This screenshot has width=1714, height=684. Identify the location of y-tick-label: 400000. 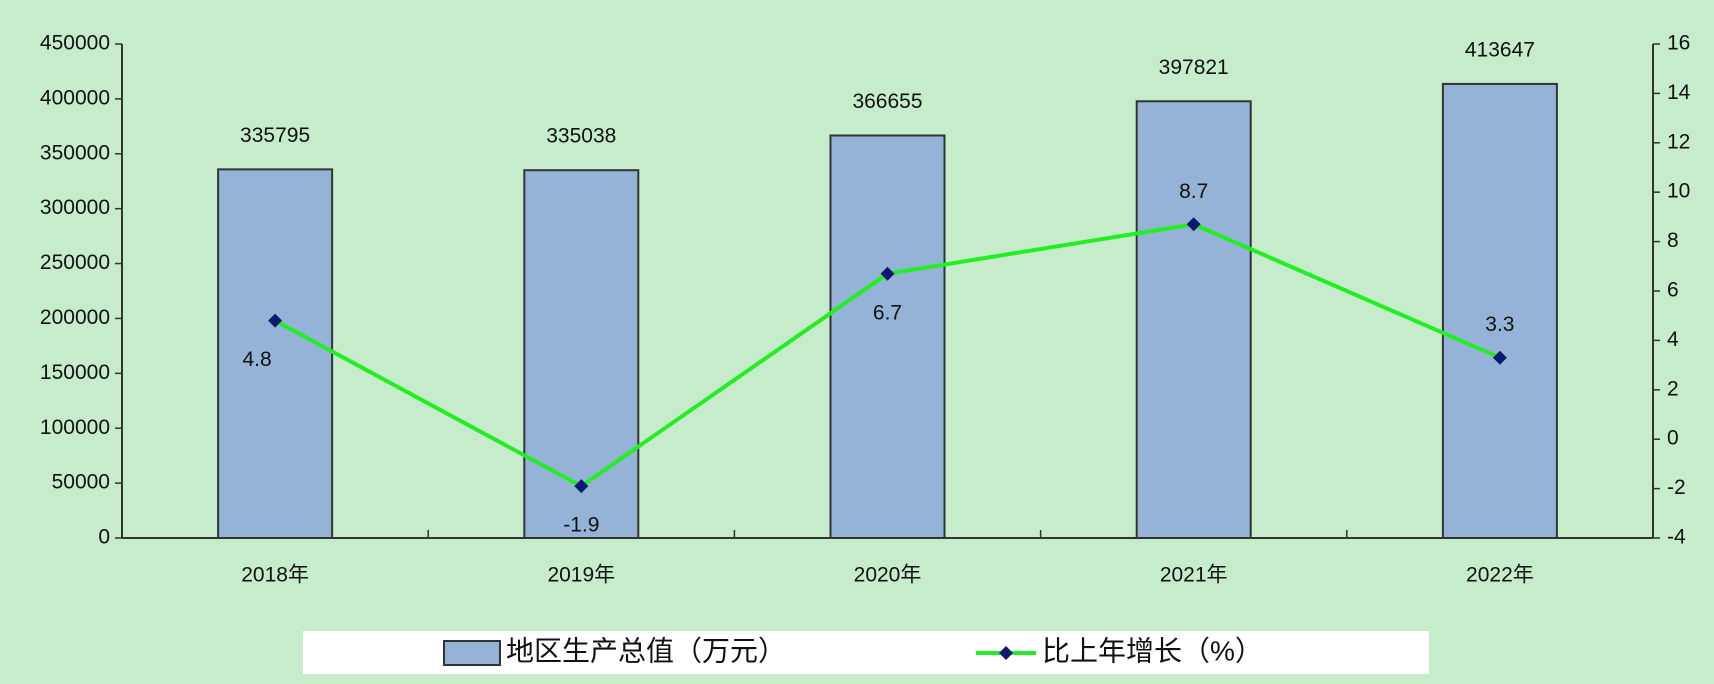
(75, 97).